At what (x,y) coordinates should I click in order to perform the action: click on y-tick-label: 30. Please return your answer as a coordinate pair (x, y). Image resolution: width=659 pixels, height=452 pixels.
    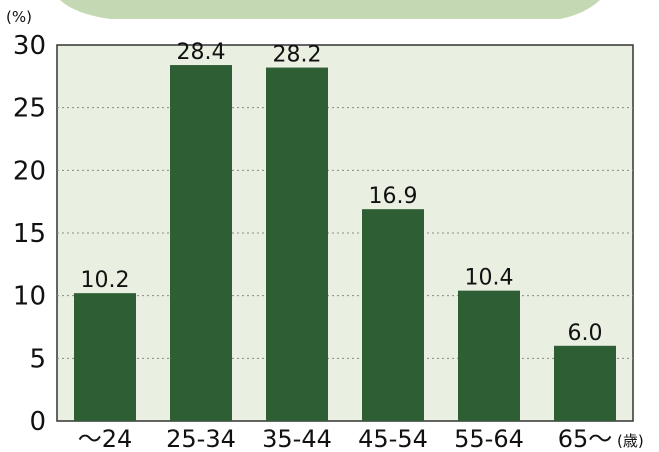
    Looking at the image, I should click on (29, 46).